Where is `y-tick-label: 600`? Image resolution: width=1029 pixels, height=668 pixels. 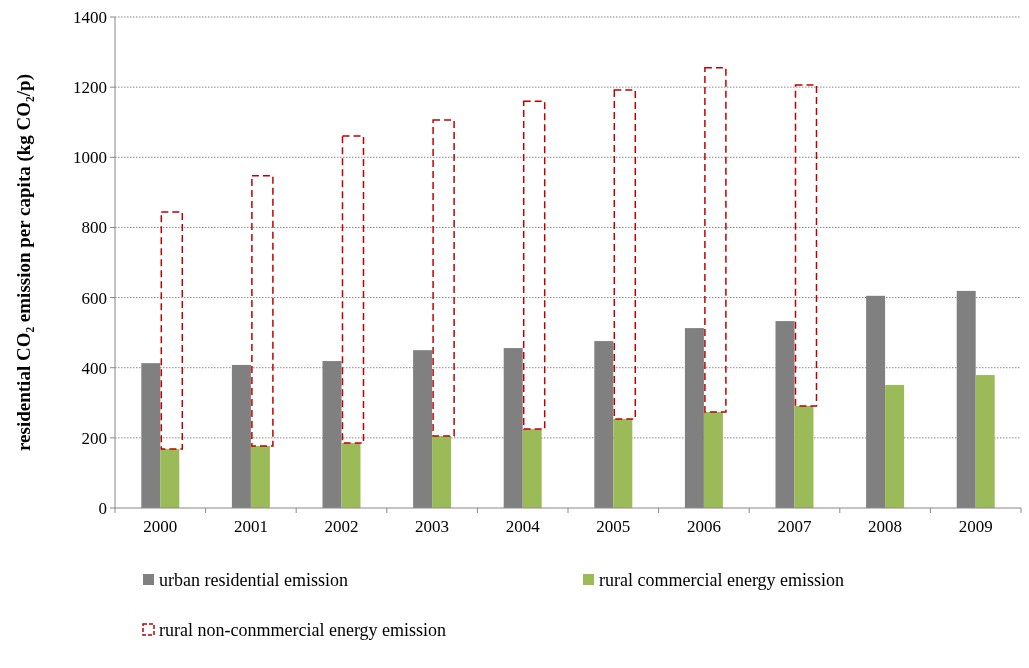 y-tick-label: 600 is located at coordinates (94, 298).